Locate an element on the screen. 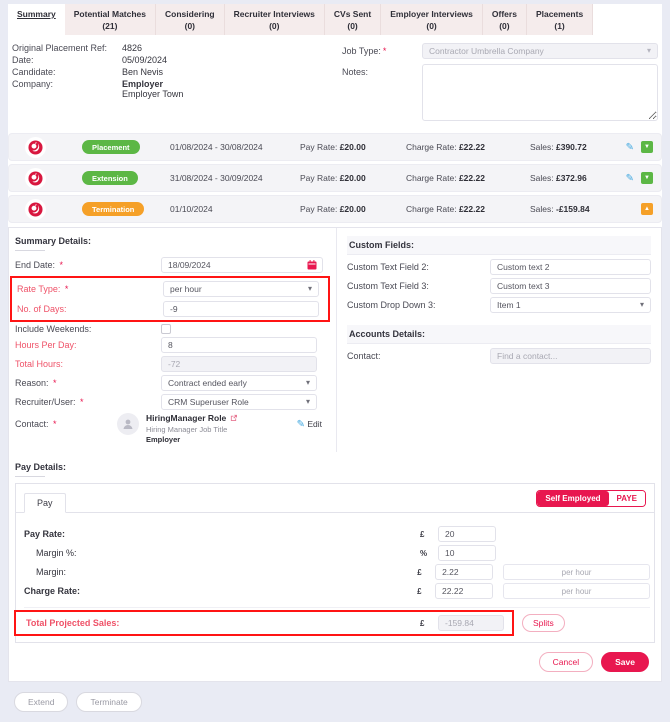  form-actions: Cancel Save is located at coordinates (335, 662).